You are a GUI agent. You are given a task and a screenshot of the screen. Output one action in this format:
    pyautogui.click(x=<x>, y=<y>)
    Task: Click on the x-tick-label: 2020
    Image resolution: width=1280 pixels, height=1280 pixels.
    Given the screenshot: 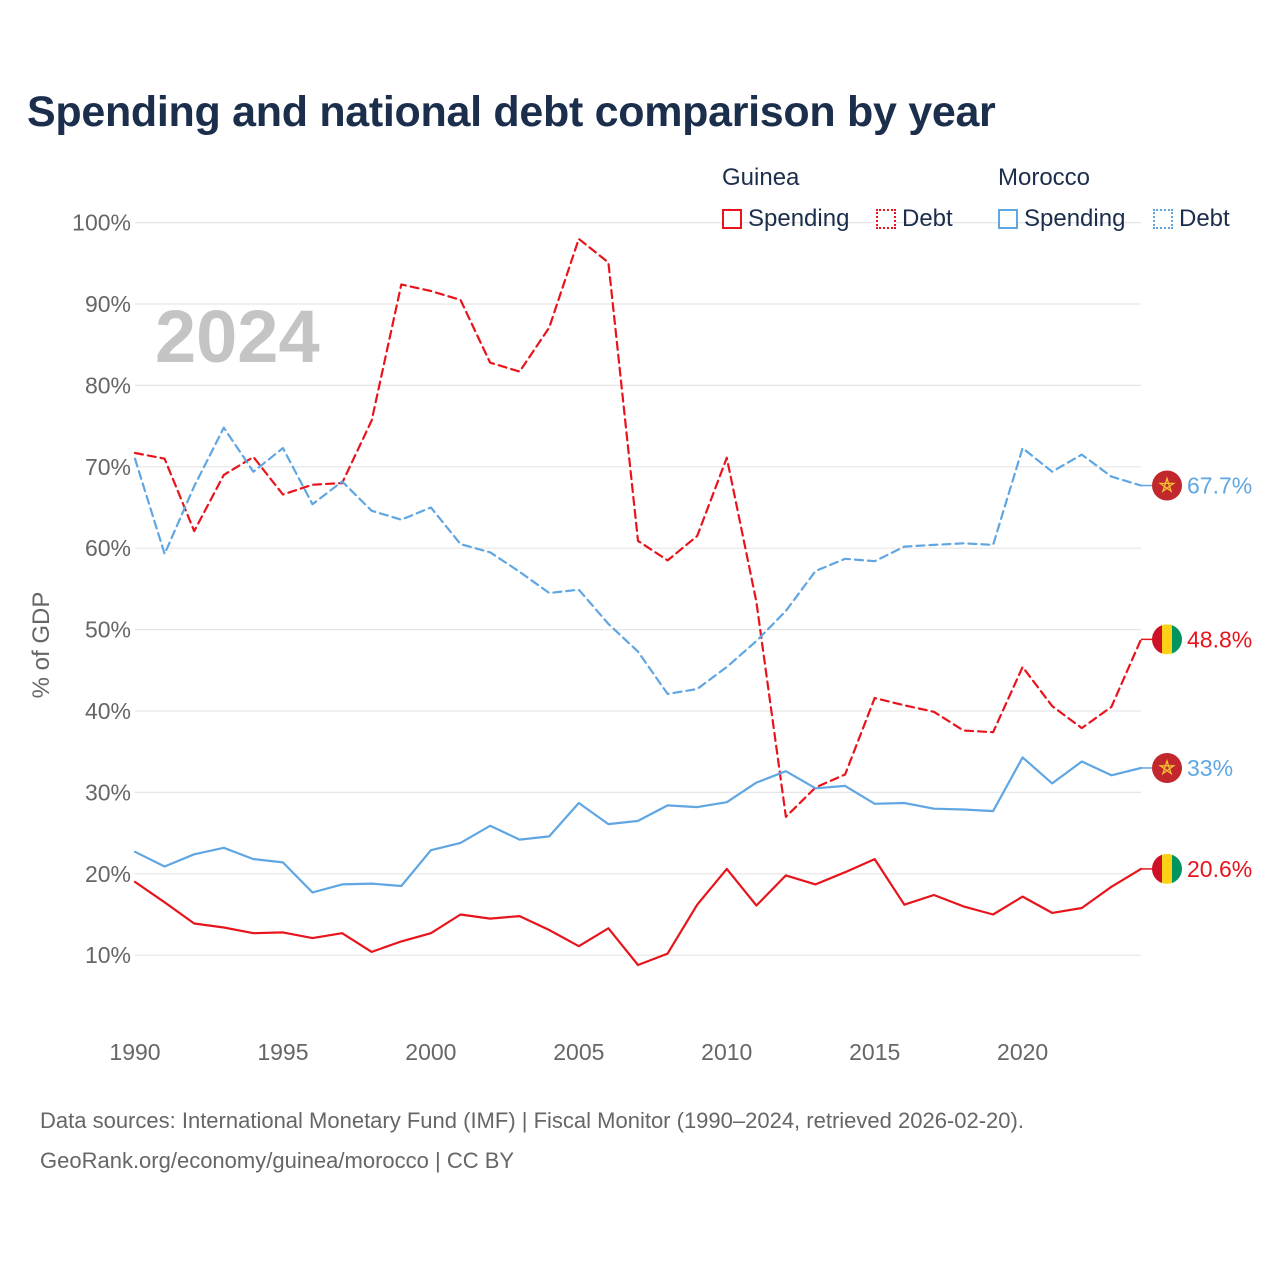 What is the action you would take?
    pyautogui.click(x=1022, y=1052)
    